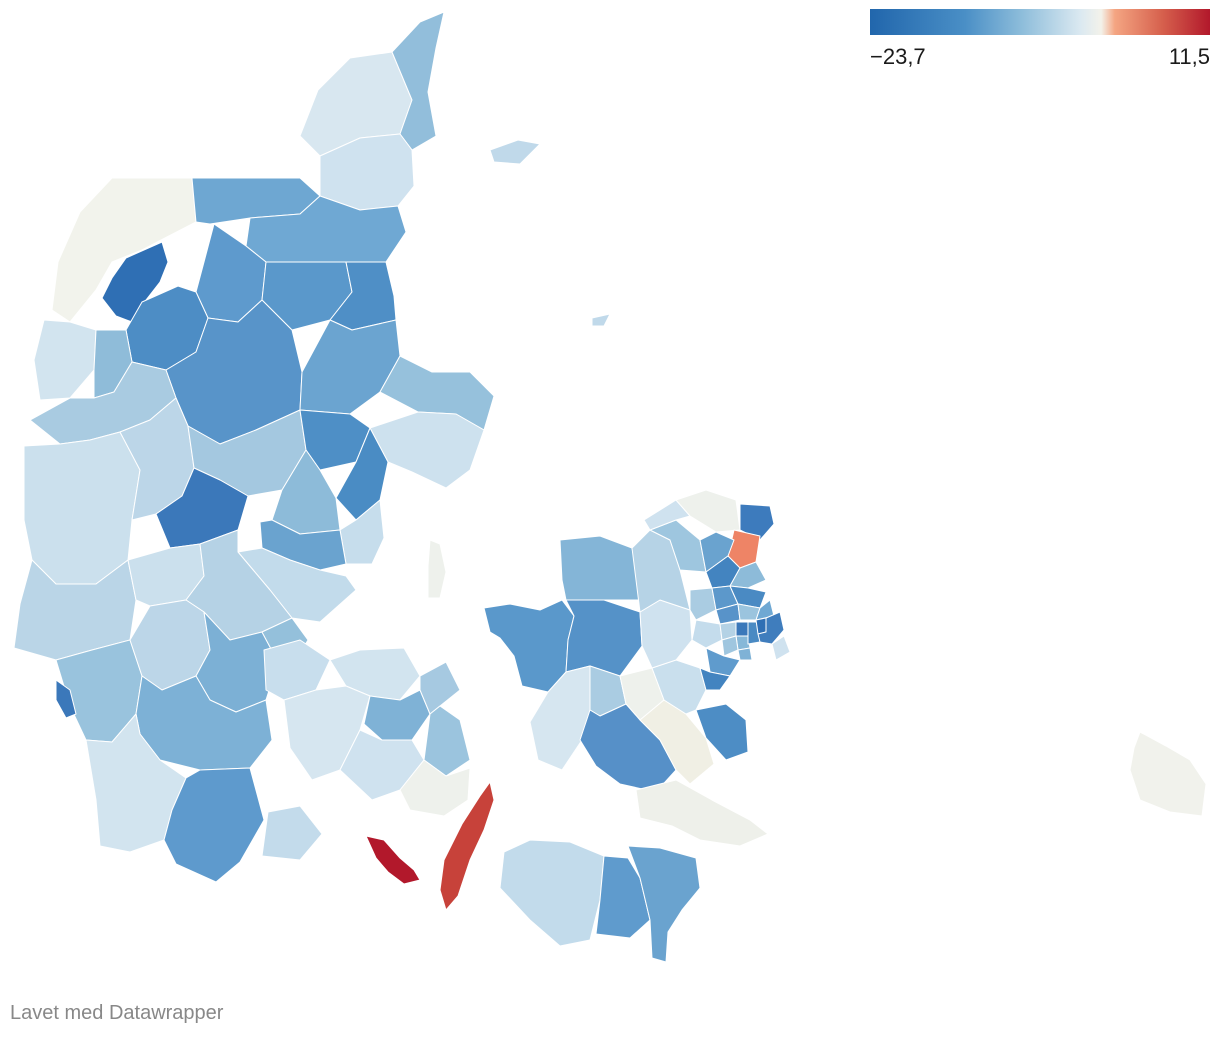 The height and width of the screenshot is (1038, 1220). Describe the element at coordinates (552, 893) in the screenshot. I see `region-lolland` at that location.